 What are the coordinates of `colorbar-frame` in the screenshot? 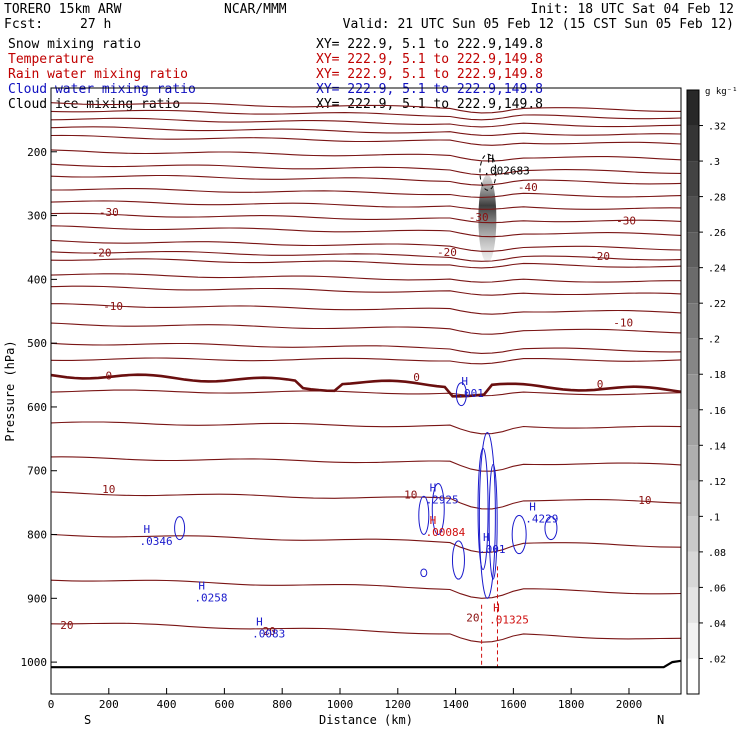 It's located at (693, 392).